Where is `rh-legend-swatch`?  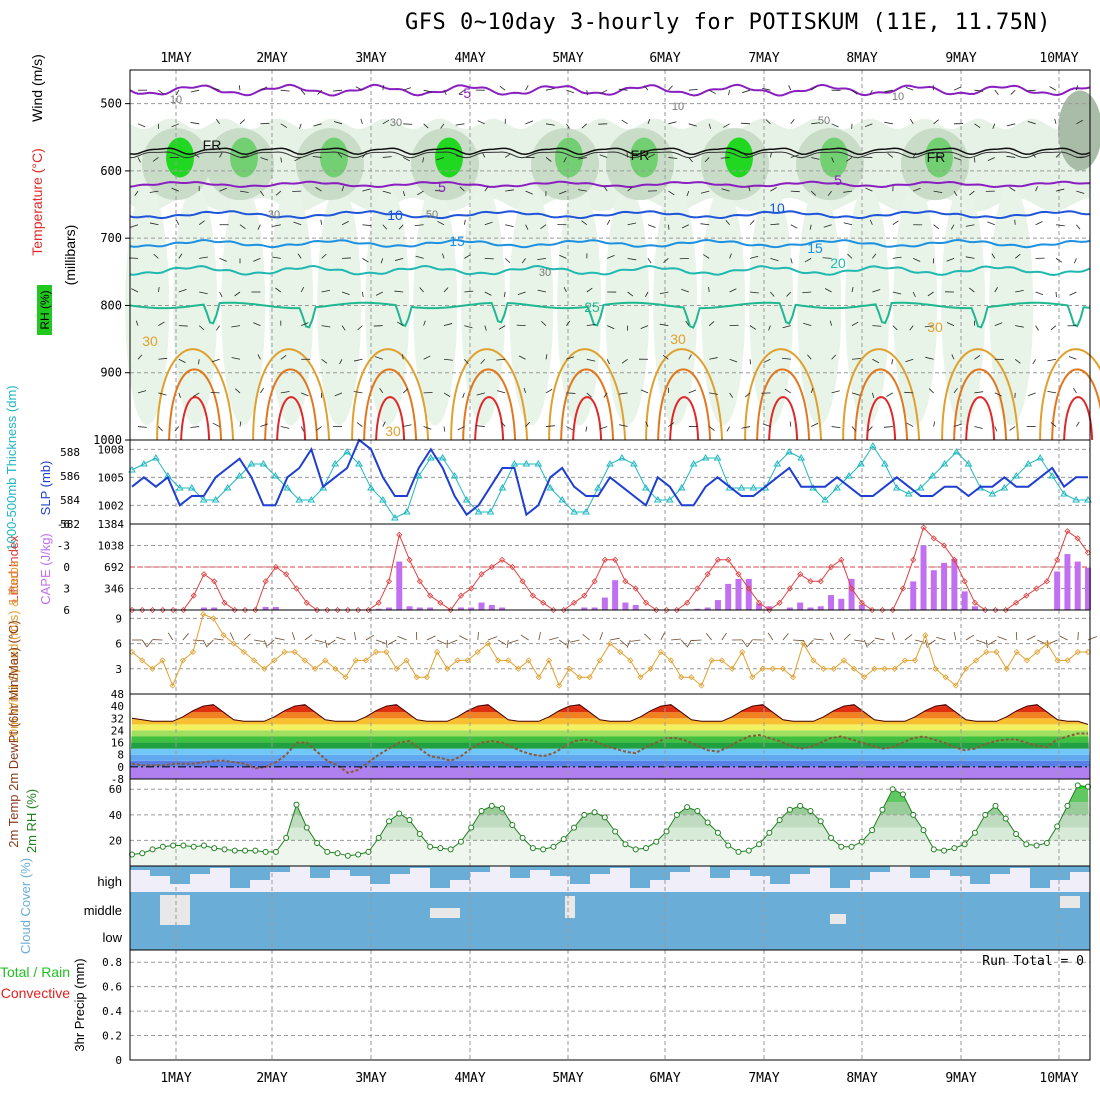
rh-legend-swatch is located at coordinates (44, 310).